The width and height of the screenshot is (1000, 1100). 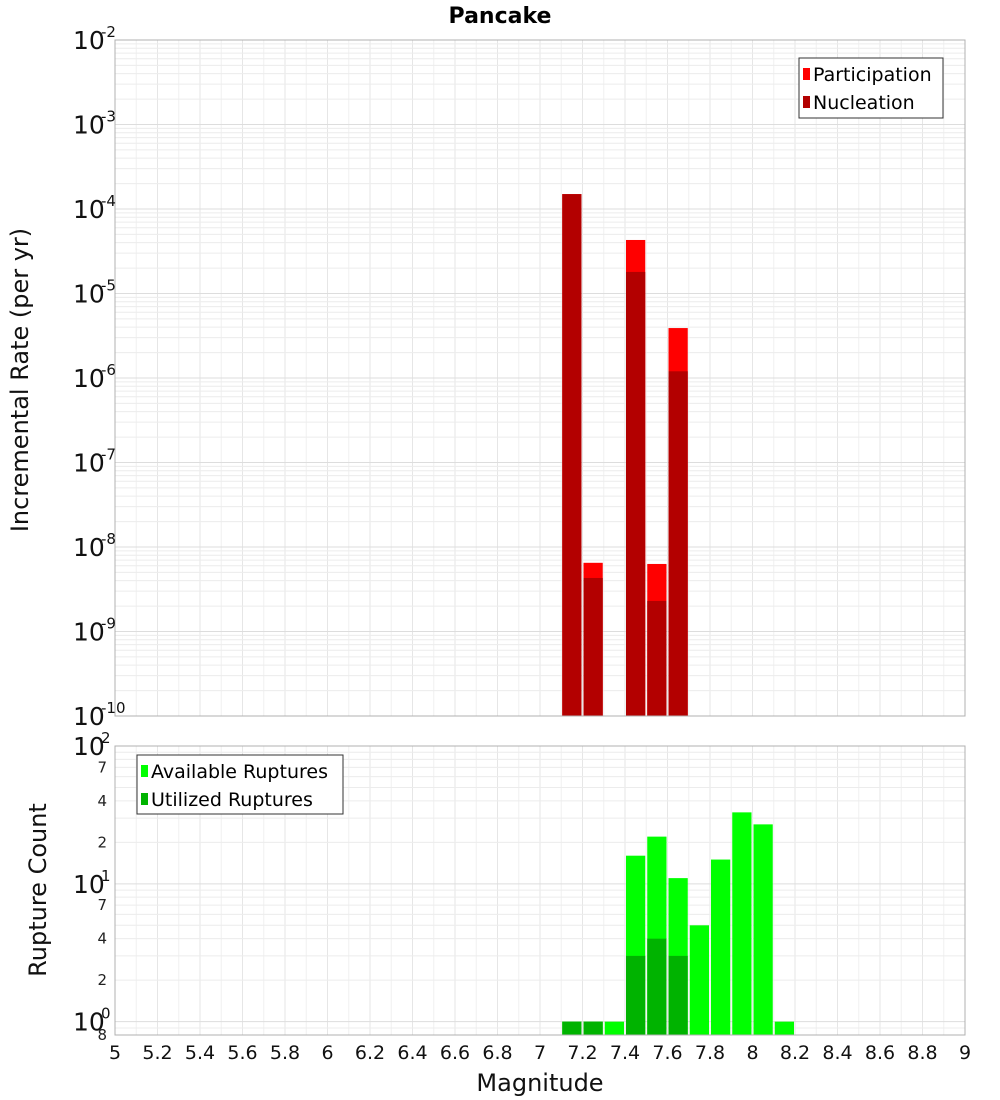 I want to click on x-tick-label: 5.6, so click(x=242, y=1053).